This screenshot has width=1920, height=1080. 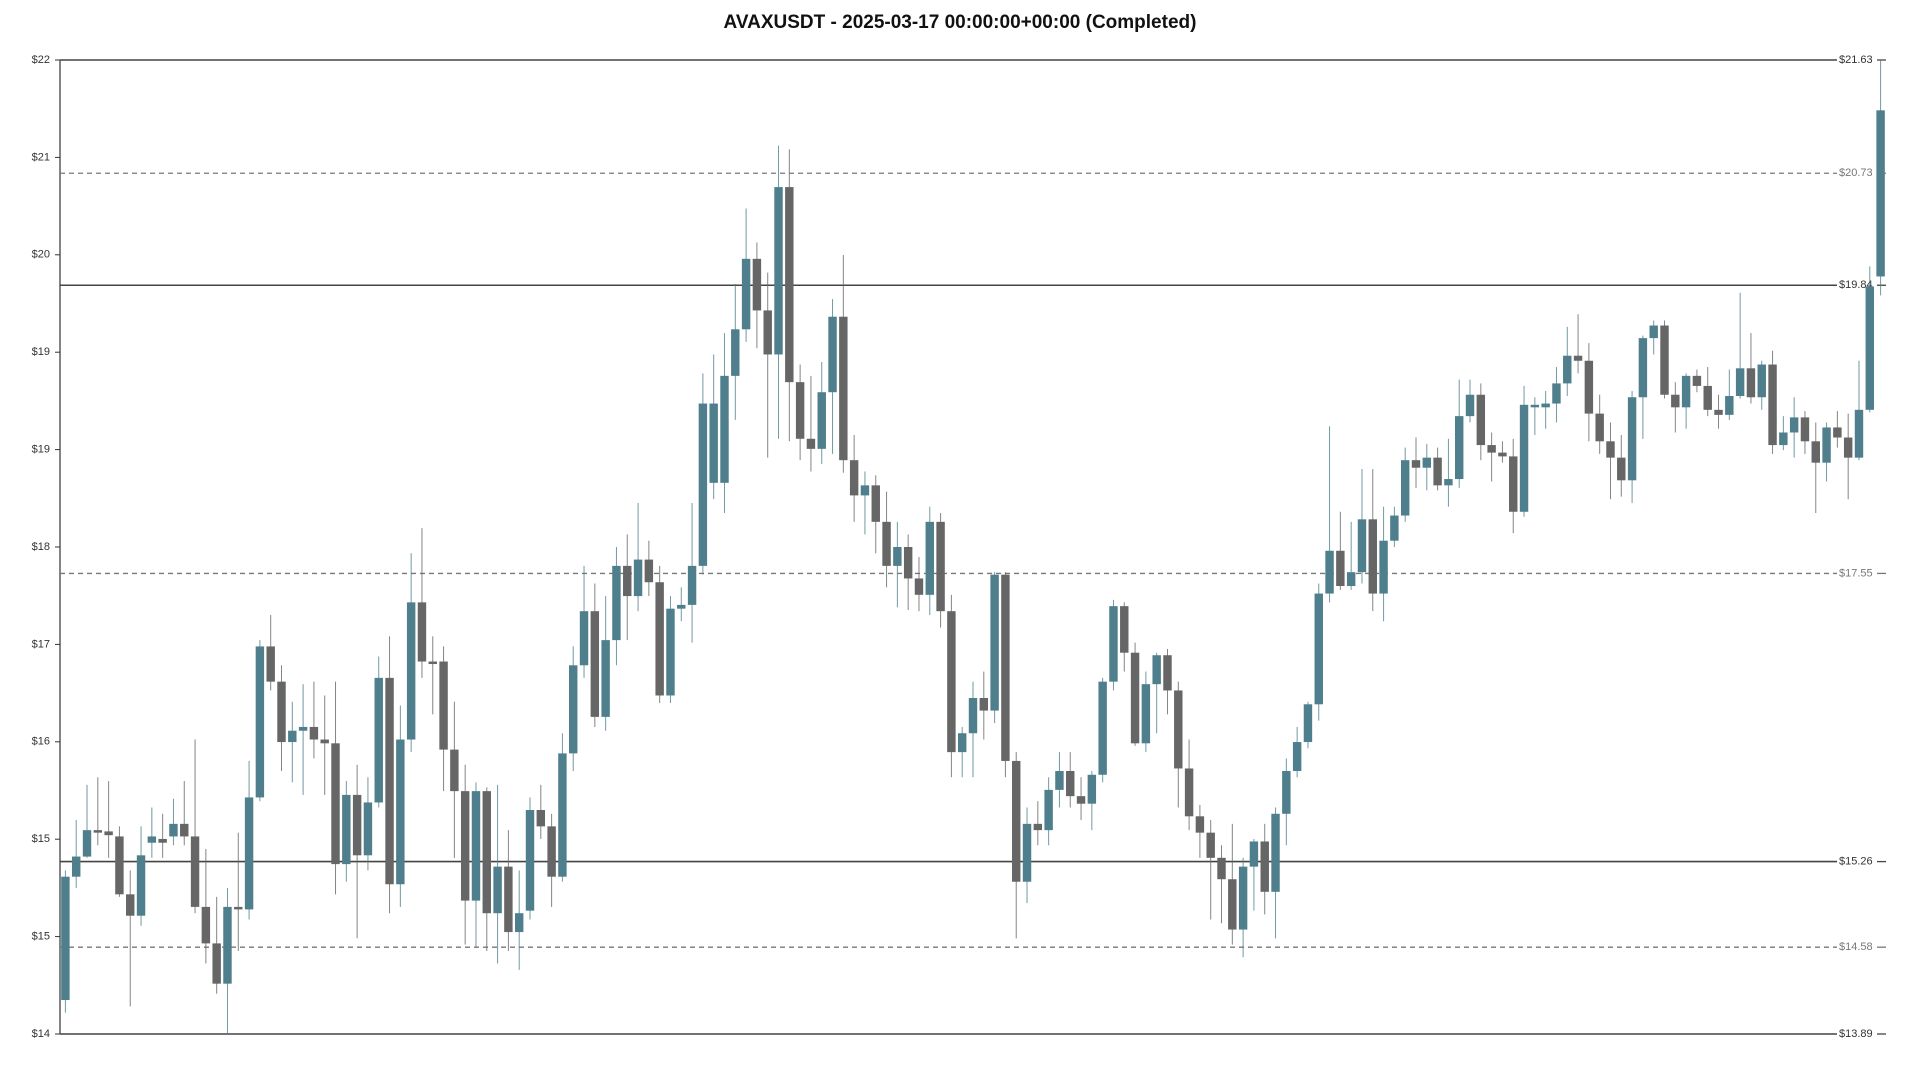 What do you see at coordinates (41, 1034) in the screenshot?
I see `y-tick-label: $14` at bounding box center [41, 1034].